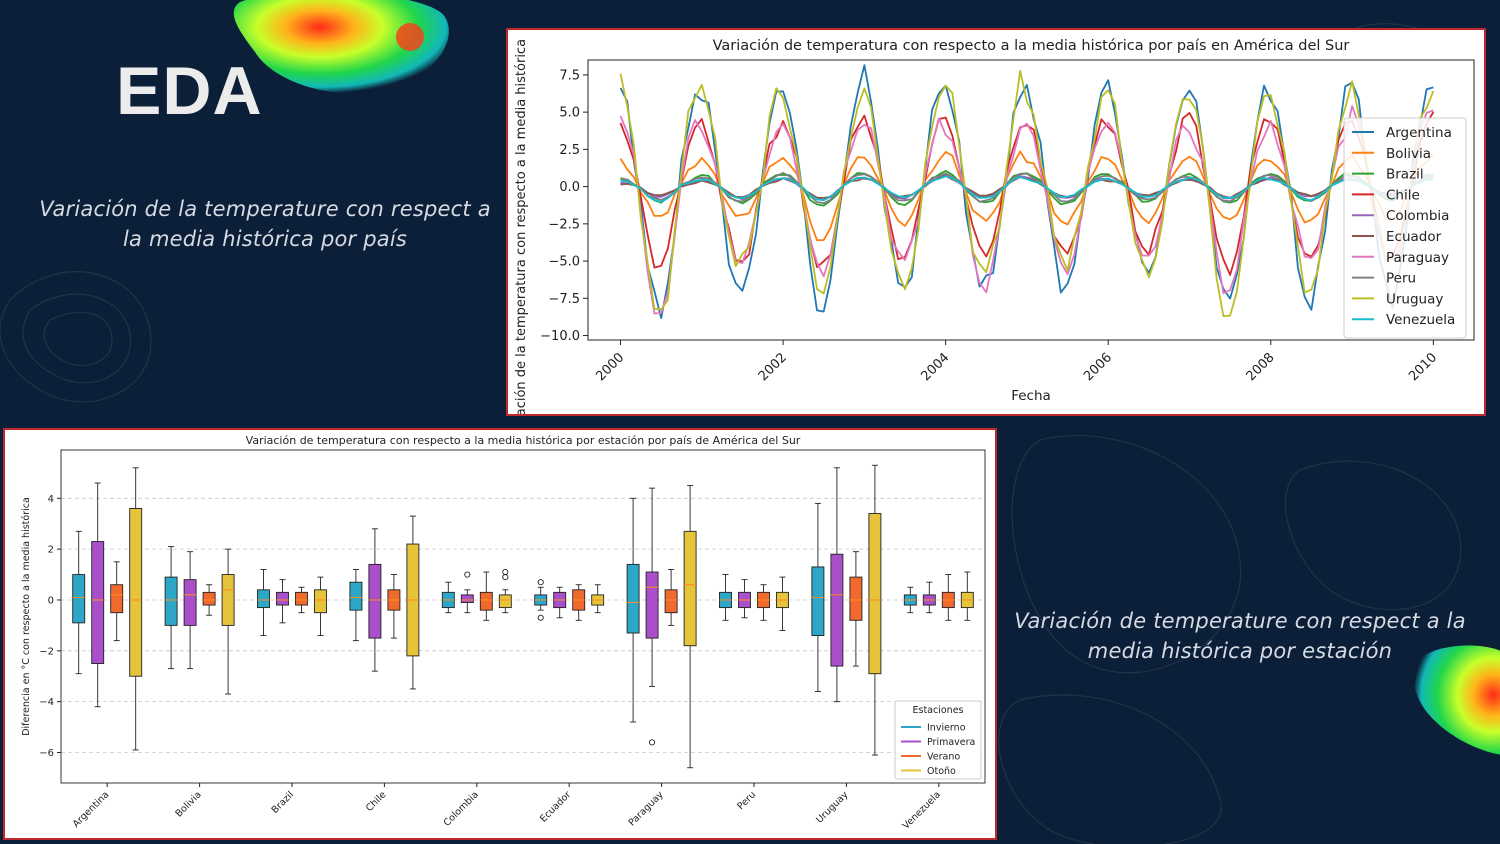 Image resolution: width=1500 pixels, height=844 pixels. What do you see at coordinates (935, 367) in the screenshot?
I see `x-tick-label: 2004` at bounding box center [935, 367].